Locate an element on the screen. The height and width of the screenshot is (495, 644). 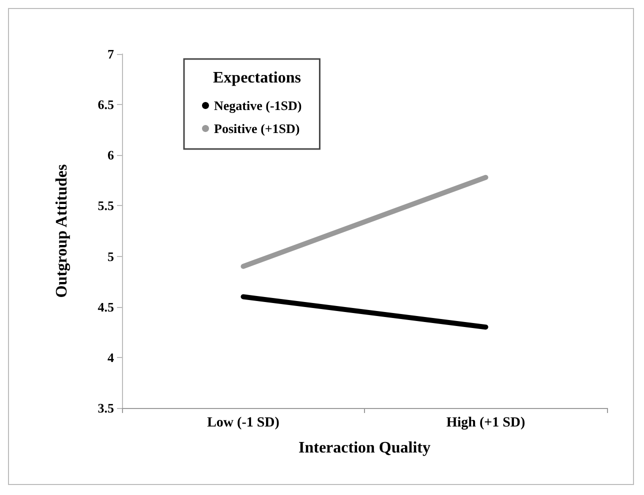
legend-label: Positive (+1SD) is located at coordinates (257, 128).